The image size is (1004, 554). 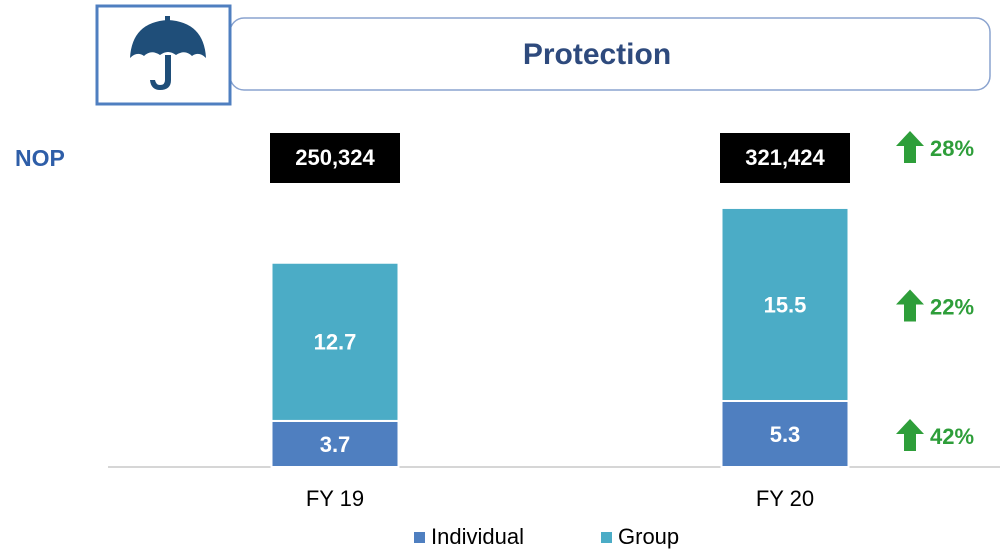 I want to click on growth-label: 42%, so click(x=952, y=436).